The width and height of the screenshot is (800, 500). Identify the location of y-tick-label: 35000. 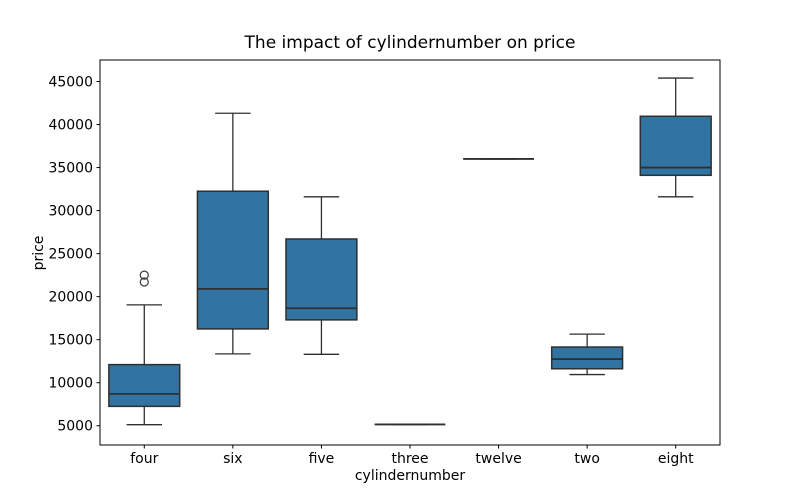
(70, 169).